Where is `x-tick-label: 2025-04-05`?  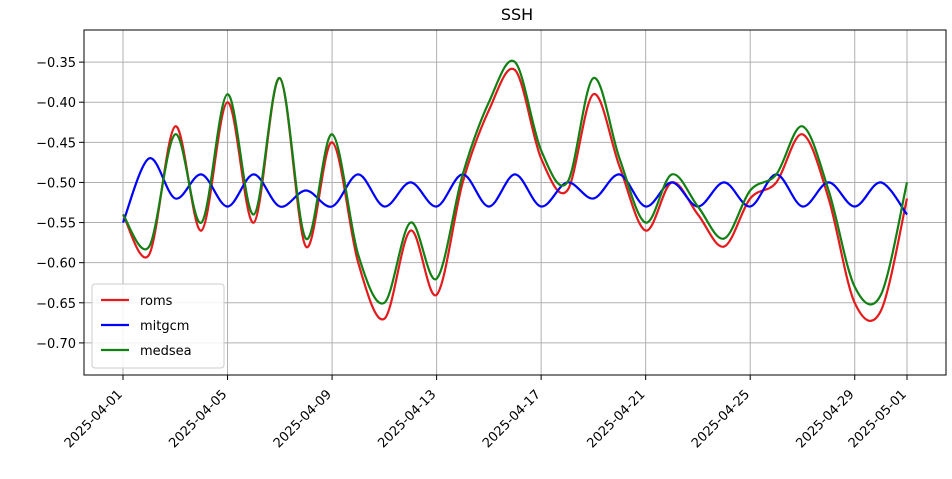
x-tick-label: 2025-04-05 is located at coordinates (198, 419).